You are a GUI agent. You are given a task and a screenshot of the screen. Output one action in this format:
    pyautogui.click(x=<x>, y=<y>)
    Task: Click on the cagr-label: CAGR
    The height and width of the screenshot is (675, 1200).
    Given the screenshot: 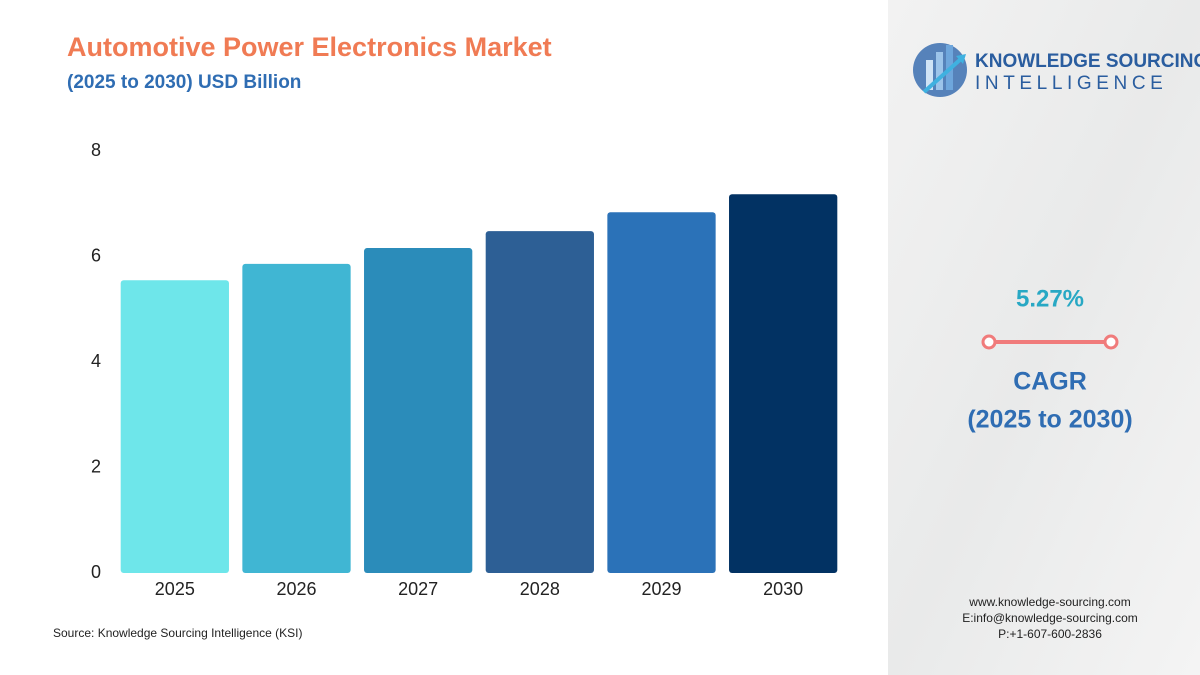 What is the action you would take?
    pyautogui.click(x=1050, y=382)
    